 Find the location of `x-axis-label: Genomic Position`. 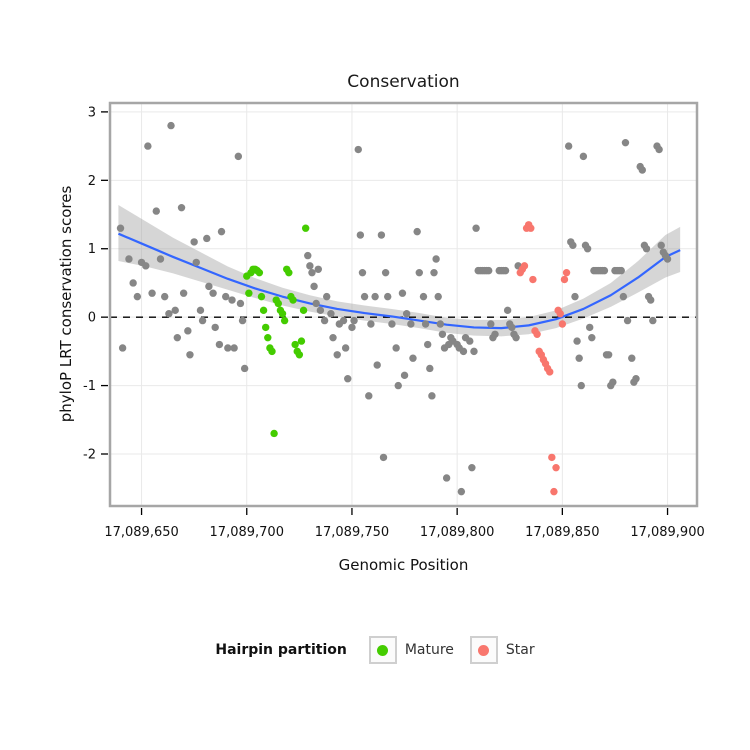

x-axis-label: Genomic Position is located at coordinates (403, 565).